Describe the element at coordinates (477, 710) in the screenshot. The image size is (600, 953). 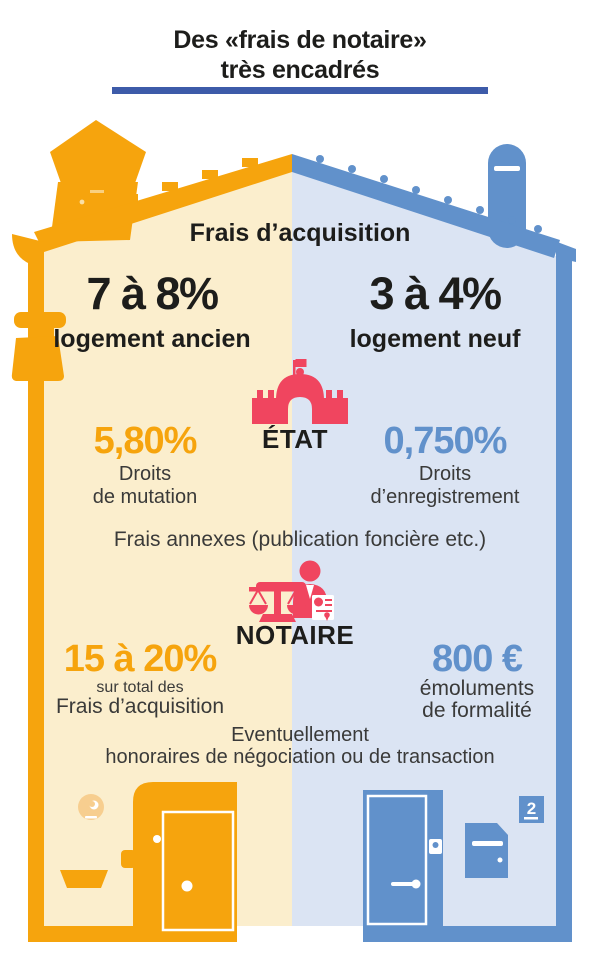
I see `neuf-notaire-line2: de formalité` at that location.